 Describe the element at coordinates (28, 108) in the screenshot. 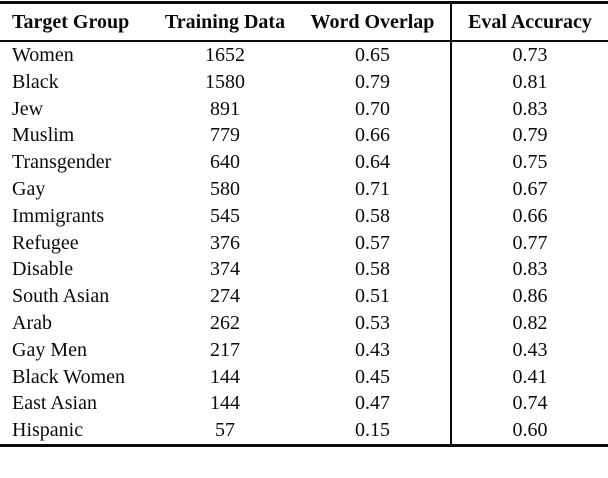

I see `cell-target-group: Jew` at that location.